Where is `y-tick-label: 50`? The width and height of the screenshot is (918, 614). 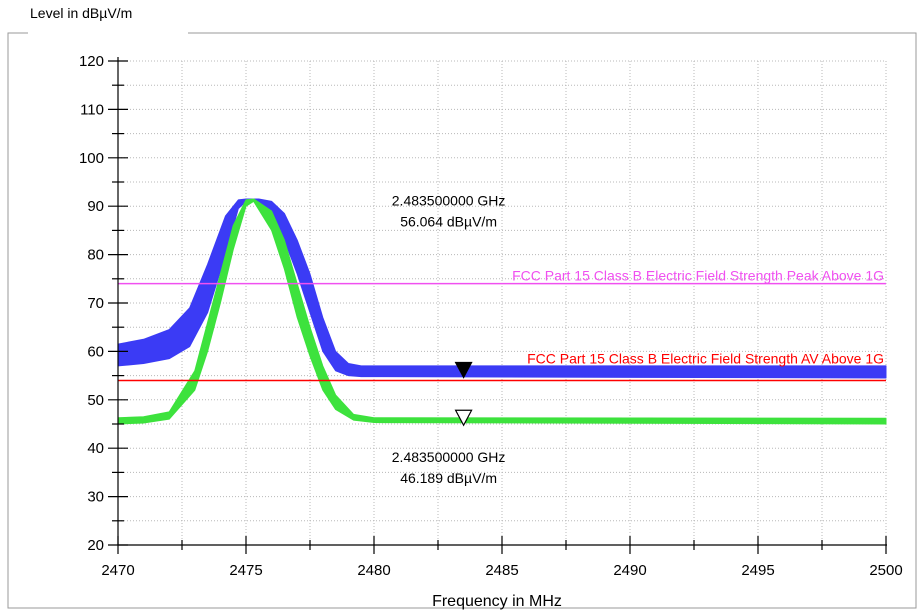 y-tick-label: 50 is located at coordinates (95, 400).